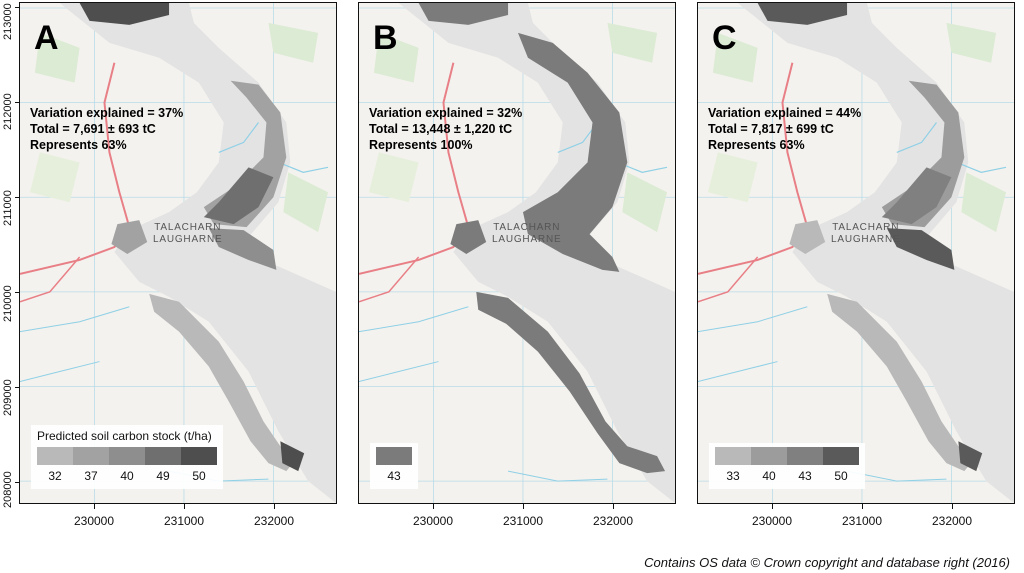  I want to click on legend-value: 37, so click(91, 476).